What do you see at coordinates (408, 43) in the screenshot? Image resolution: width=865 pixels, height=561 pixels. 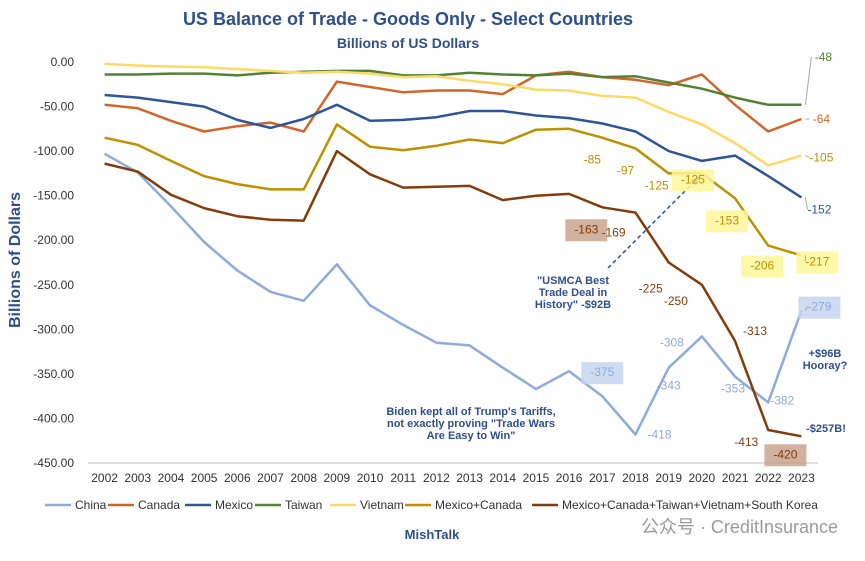 I see `chart-subtitle: Billions of US Dollars` at bounding box center [408, 43].